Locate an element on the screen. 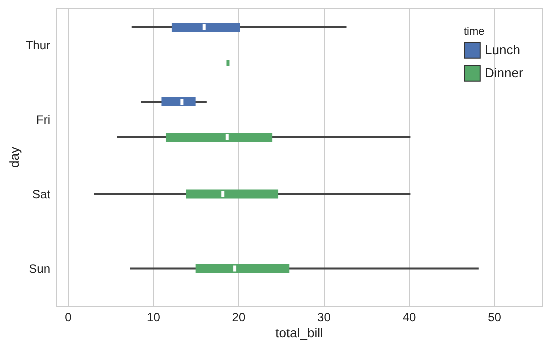 The height and width of the screenshot is (348, 552). y-tick-label: Sat is located at coordinates (42, 194).